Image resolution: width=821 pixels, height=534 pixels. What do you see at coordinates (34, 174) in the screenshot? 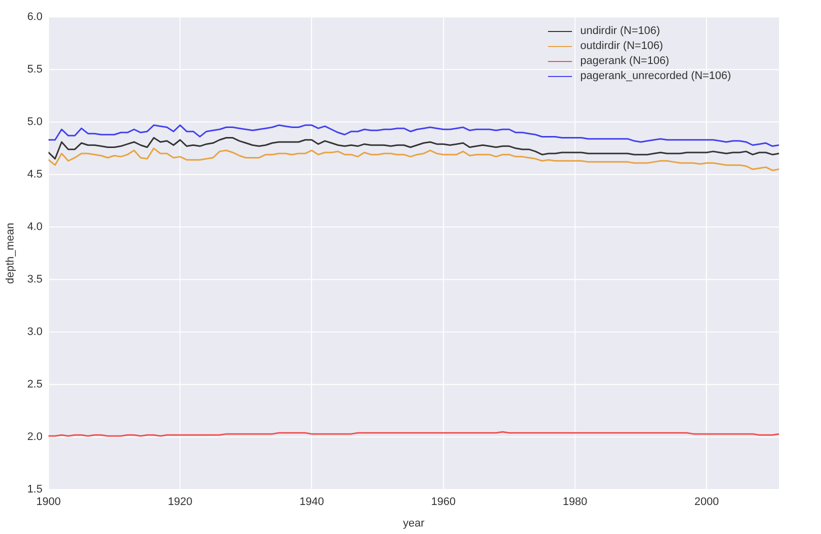
I see `y-tick-label: 4.5` at bounding box center [34, 174].